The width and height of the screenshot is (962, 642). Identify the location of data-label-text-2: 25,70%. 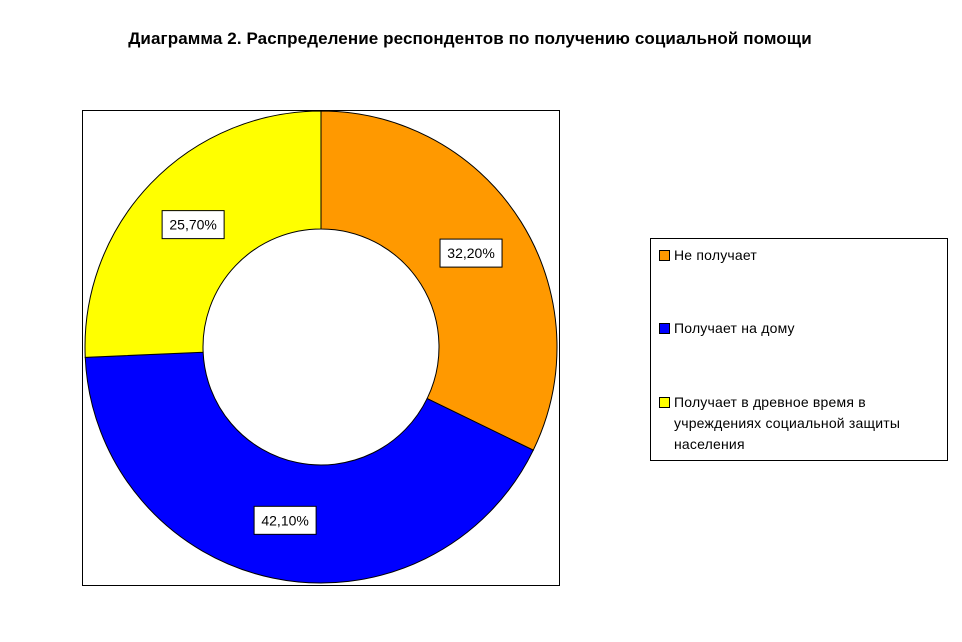
(192, 225).